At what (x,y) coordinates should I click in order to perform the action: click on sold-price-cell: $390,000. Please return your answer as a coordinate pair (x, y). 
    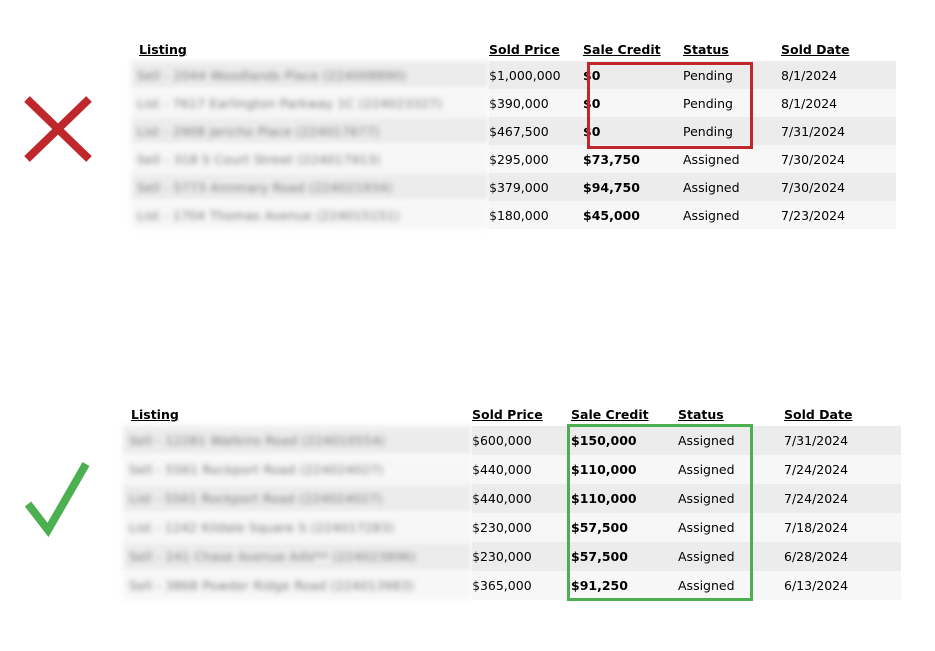
    Looking at the image, I should click on (536, 103).